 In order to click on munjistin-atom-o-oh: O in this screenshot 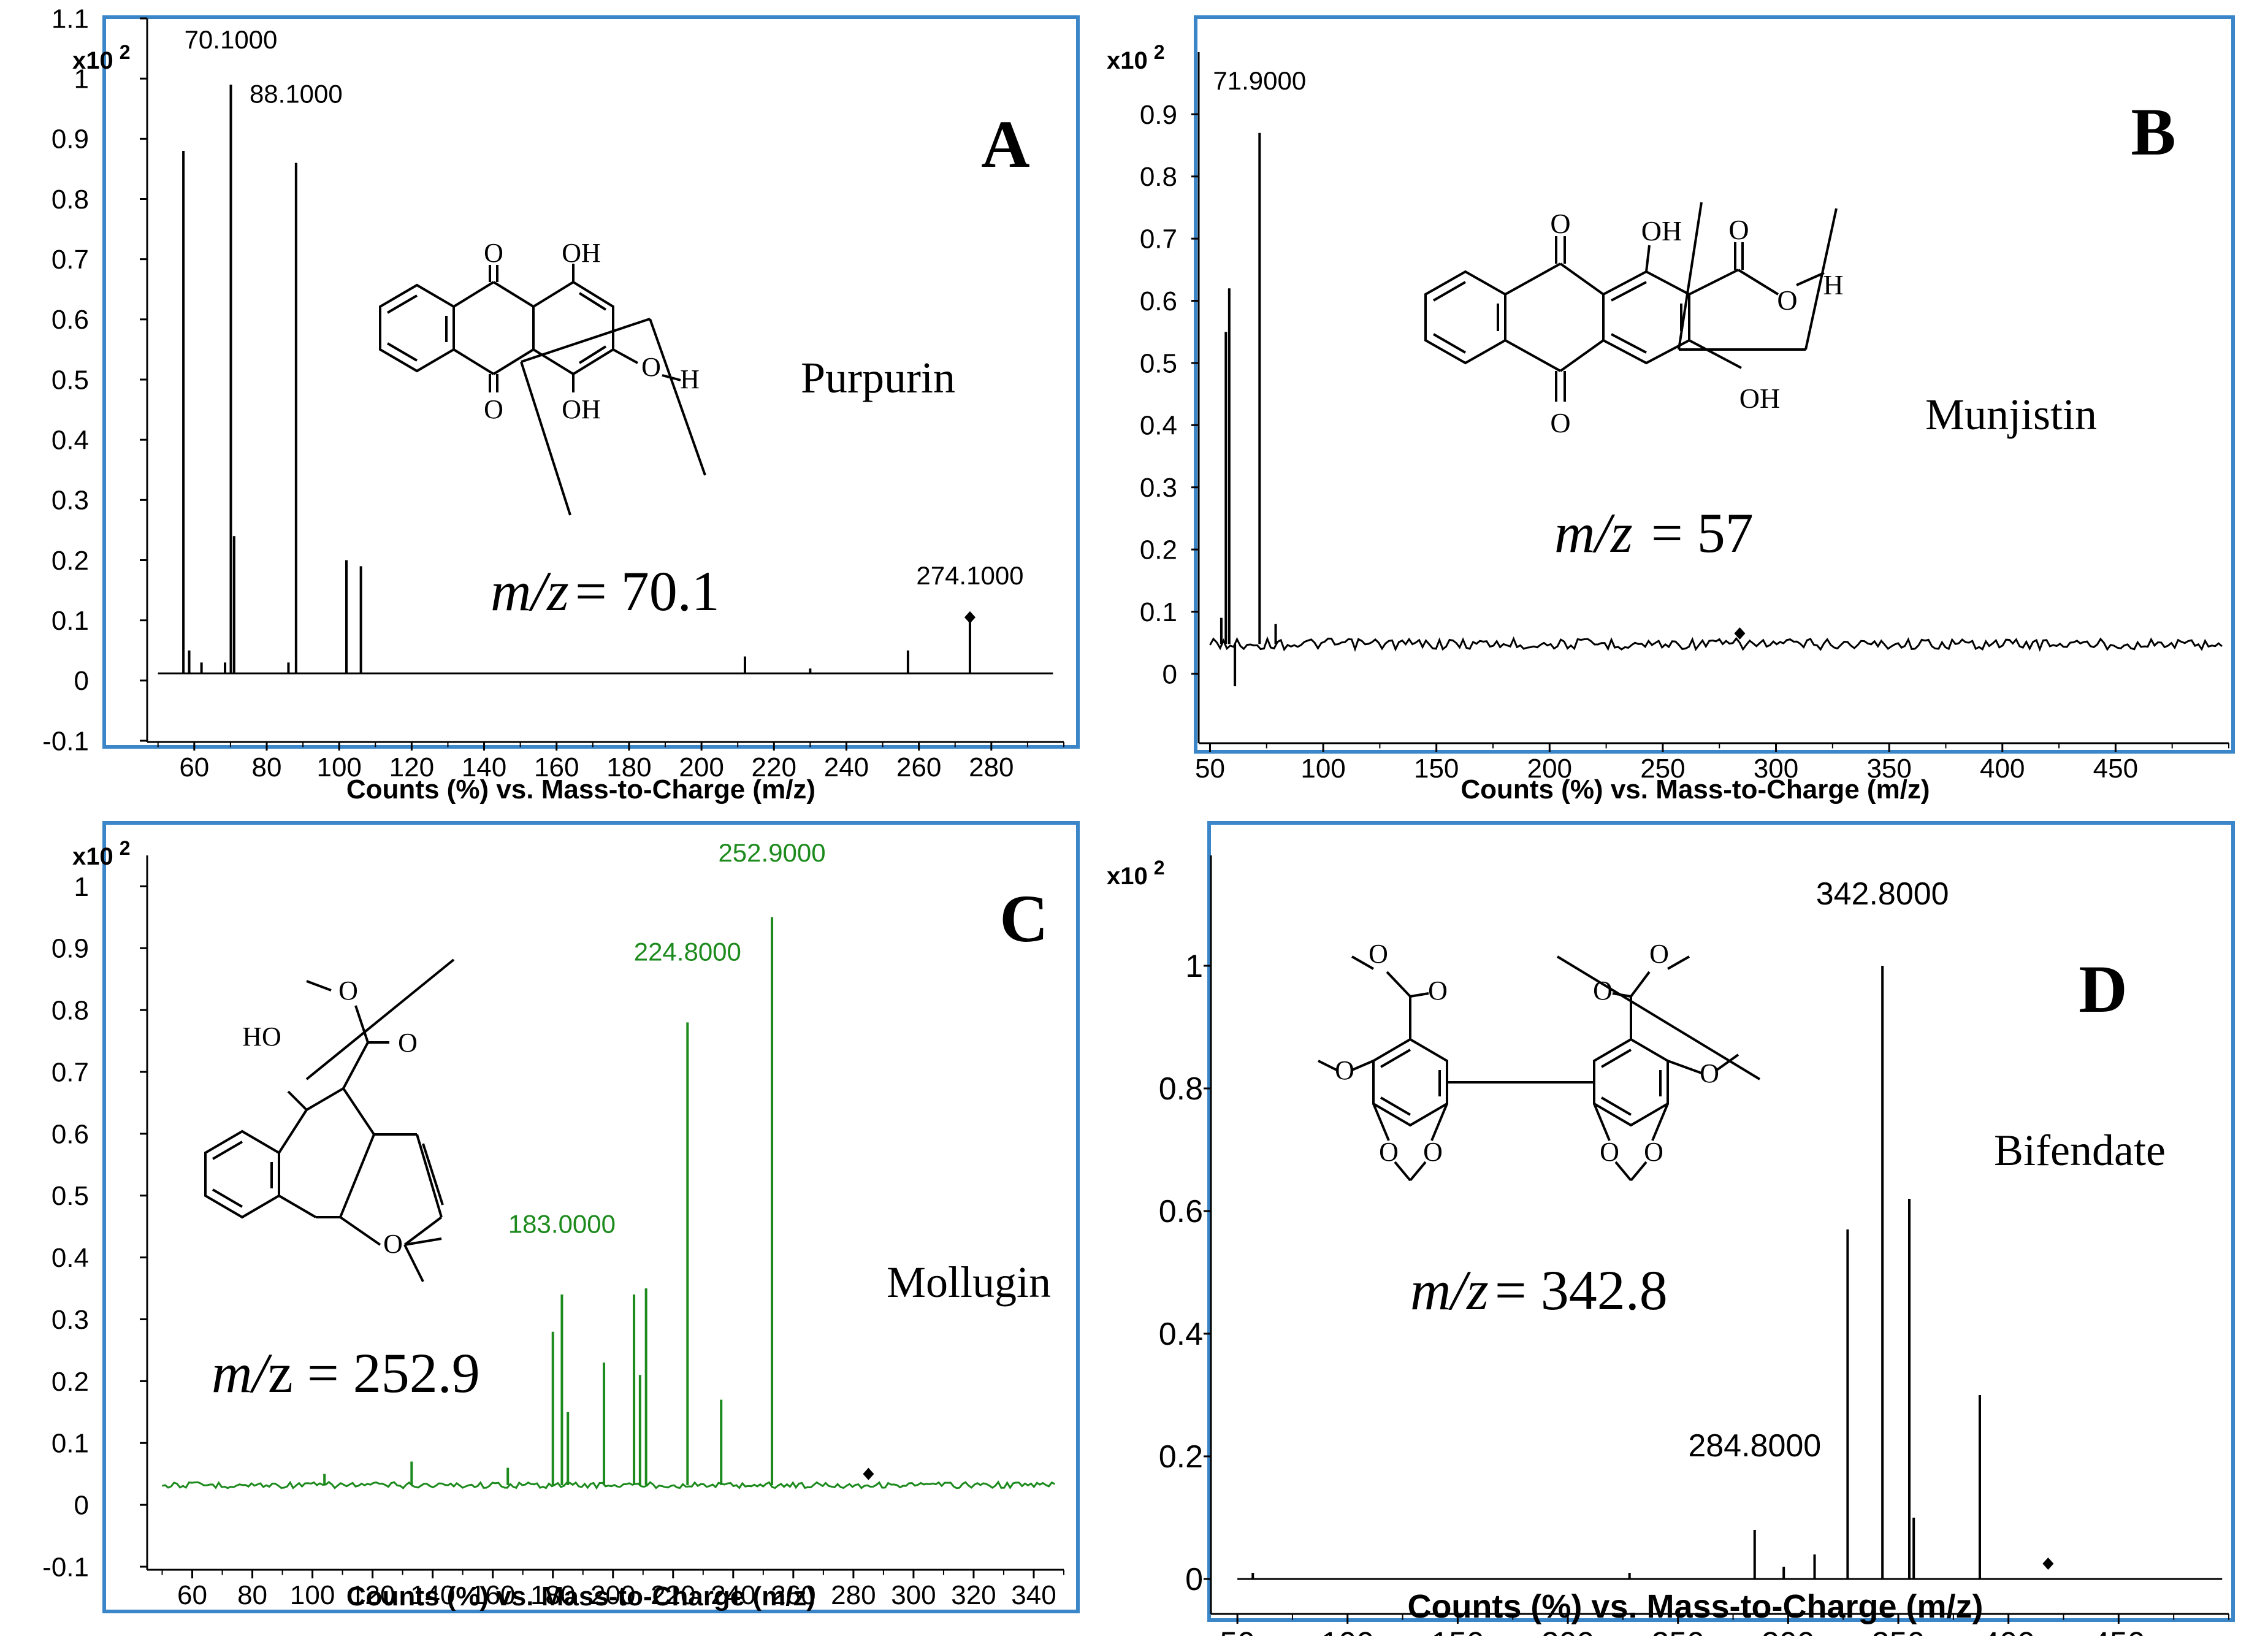, I will do `click(1787, 300)`.